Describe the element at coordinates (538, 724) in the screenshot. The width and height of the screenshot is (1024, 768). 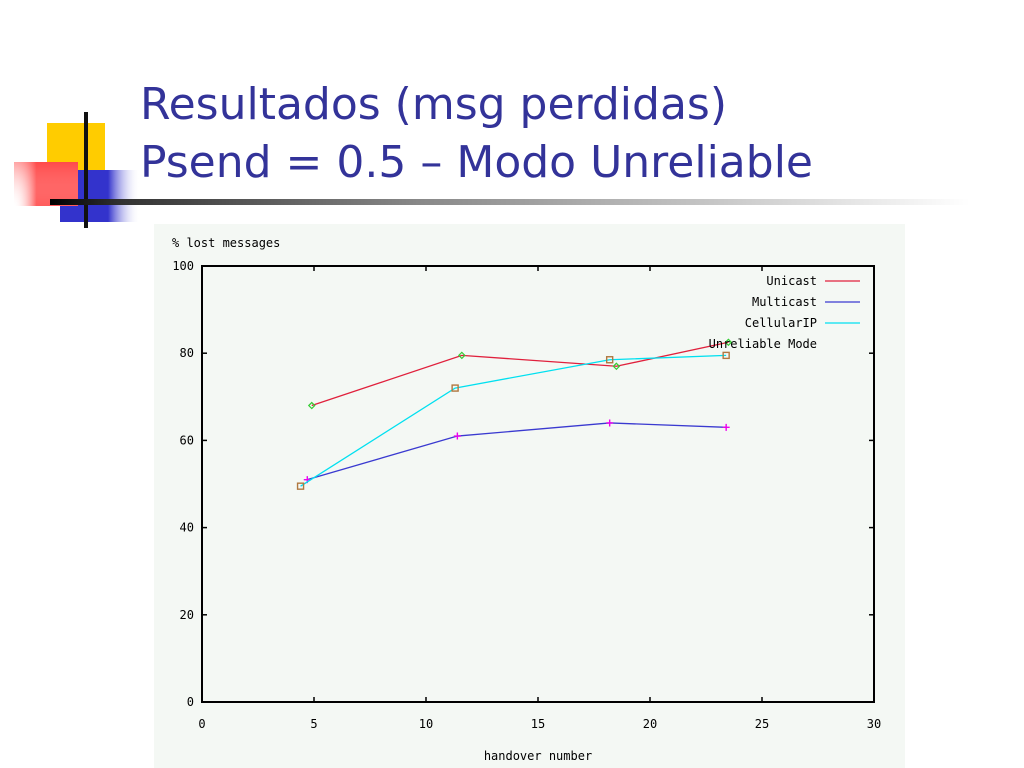
I see `x-tick-label: 15` at that location.